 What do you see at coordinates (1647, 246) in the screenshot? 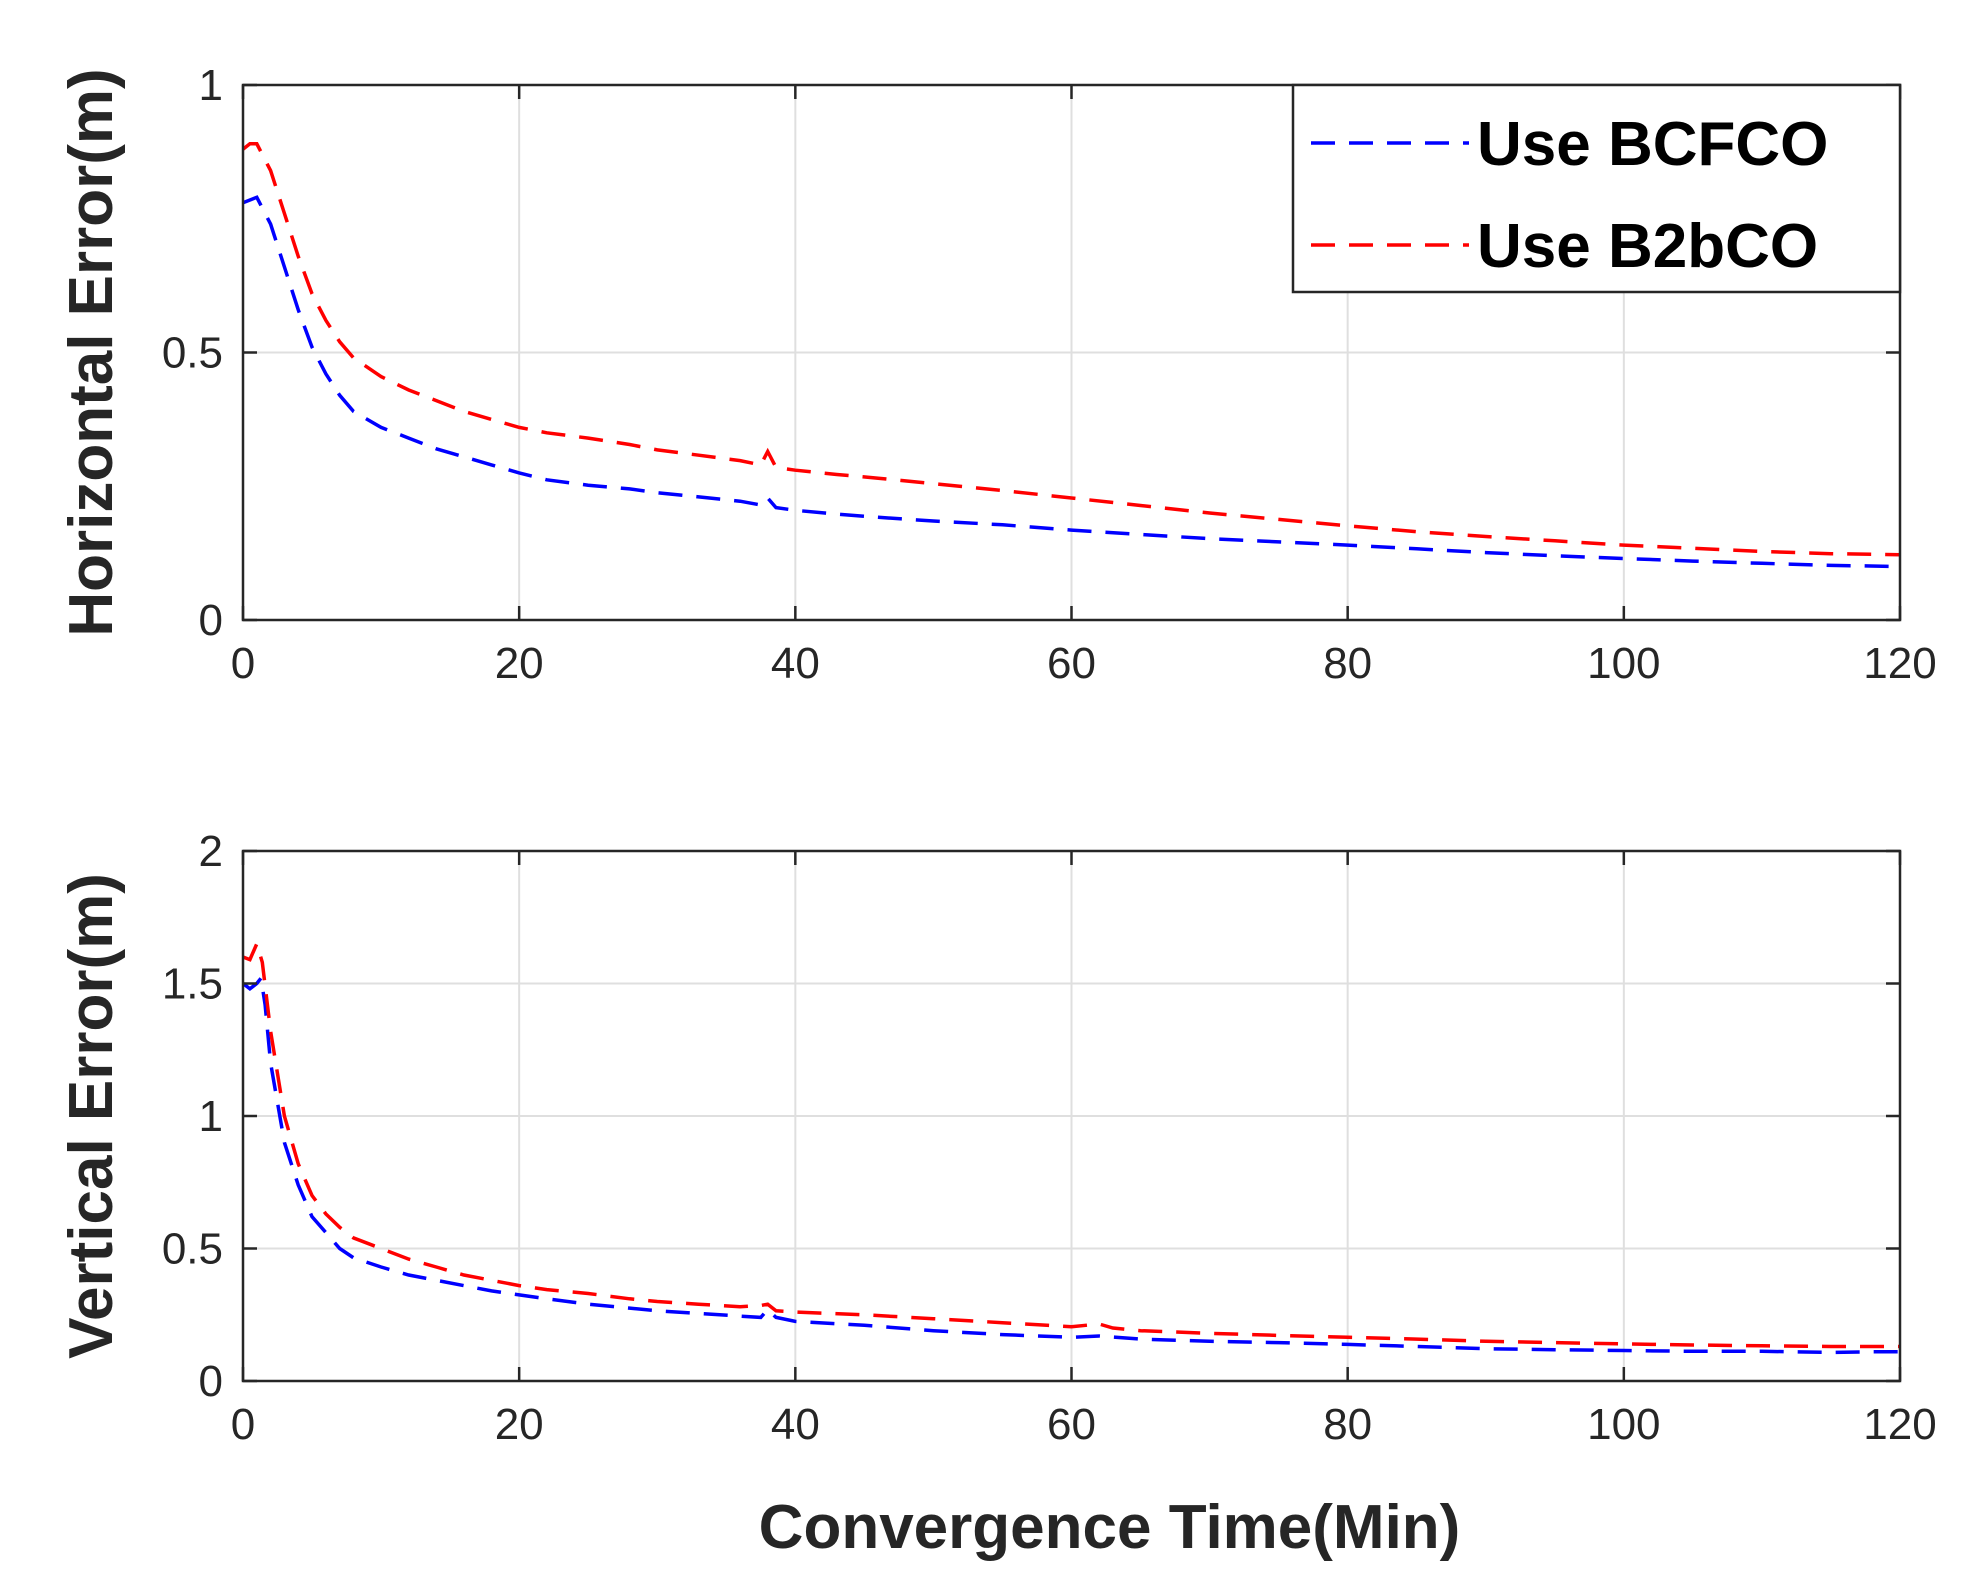
I see `legend-label: Use B2bCO` at bounding box center [1647, 246].